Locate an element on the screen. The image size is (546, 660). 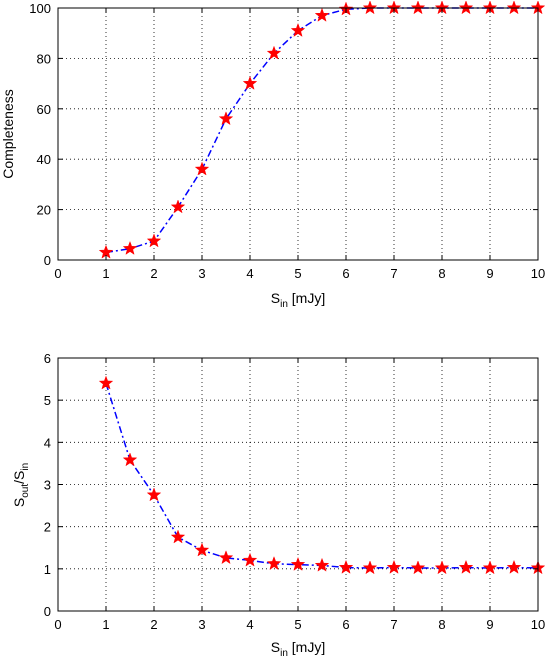
y-tick-label: 20 is located at coordinates (44, 210).